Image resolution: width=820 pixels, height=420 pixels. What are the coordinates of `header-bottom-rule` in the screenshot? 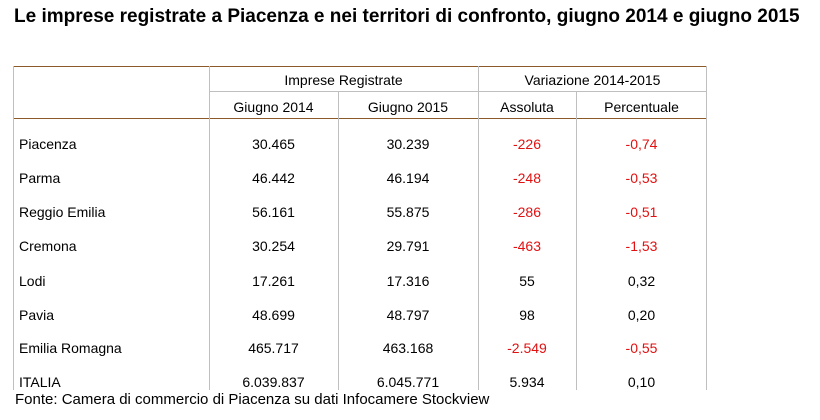 It's located at (360, 118).